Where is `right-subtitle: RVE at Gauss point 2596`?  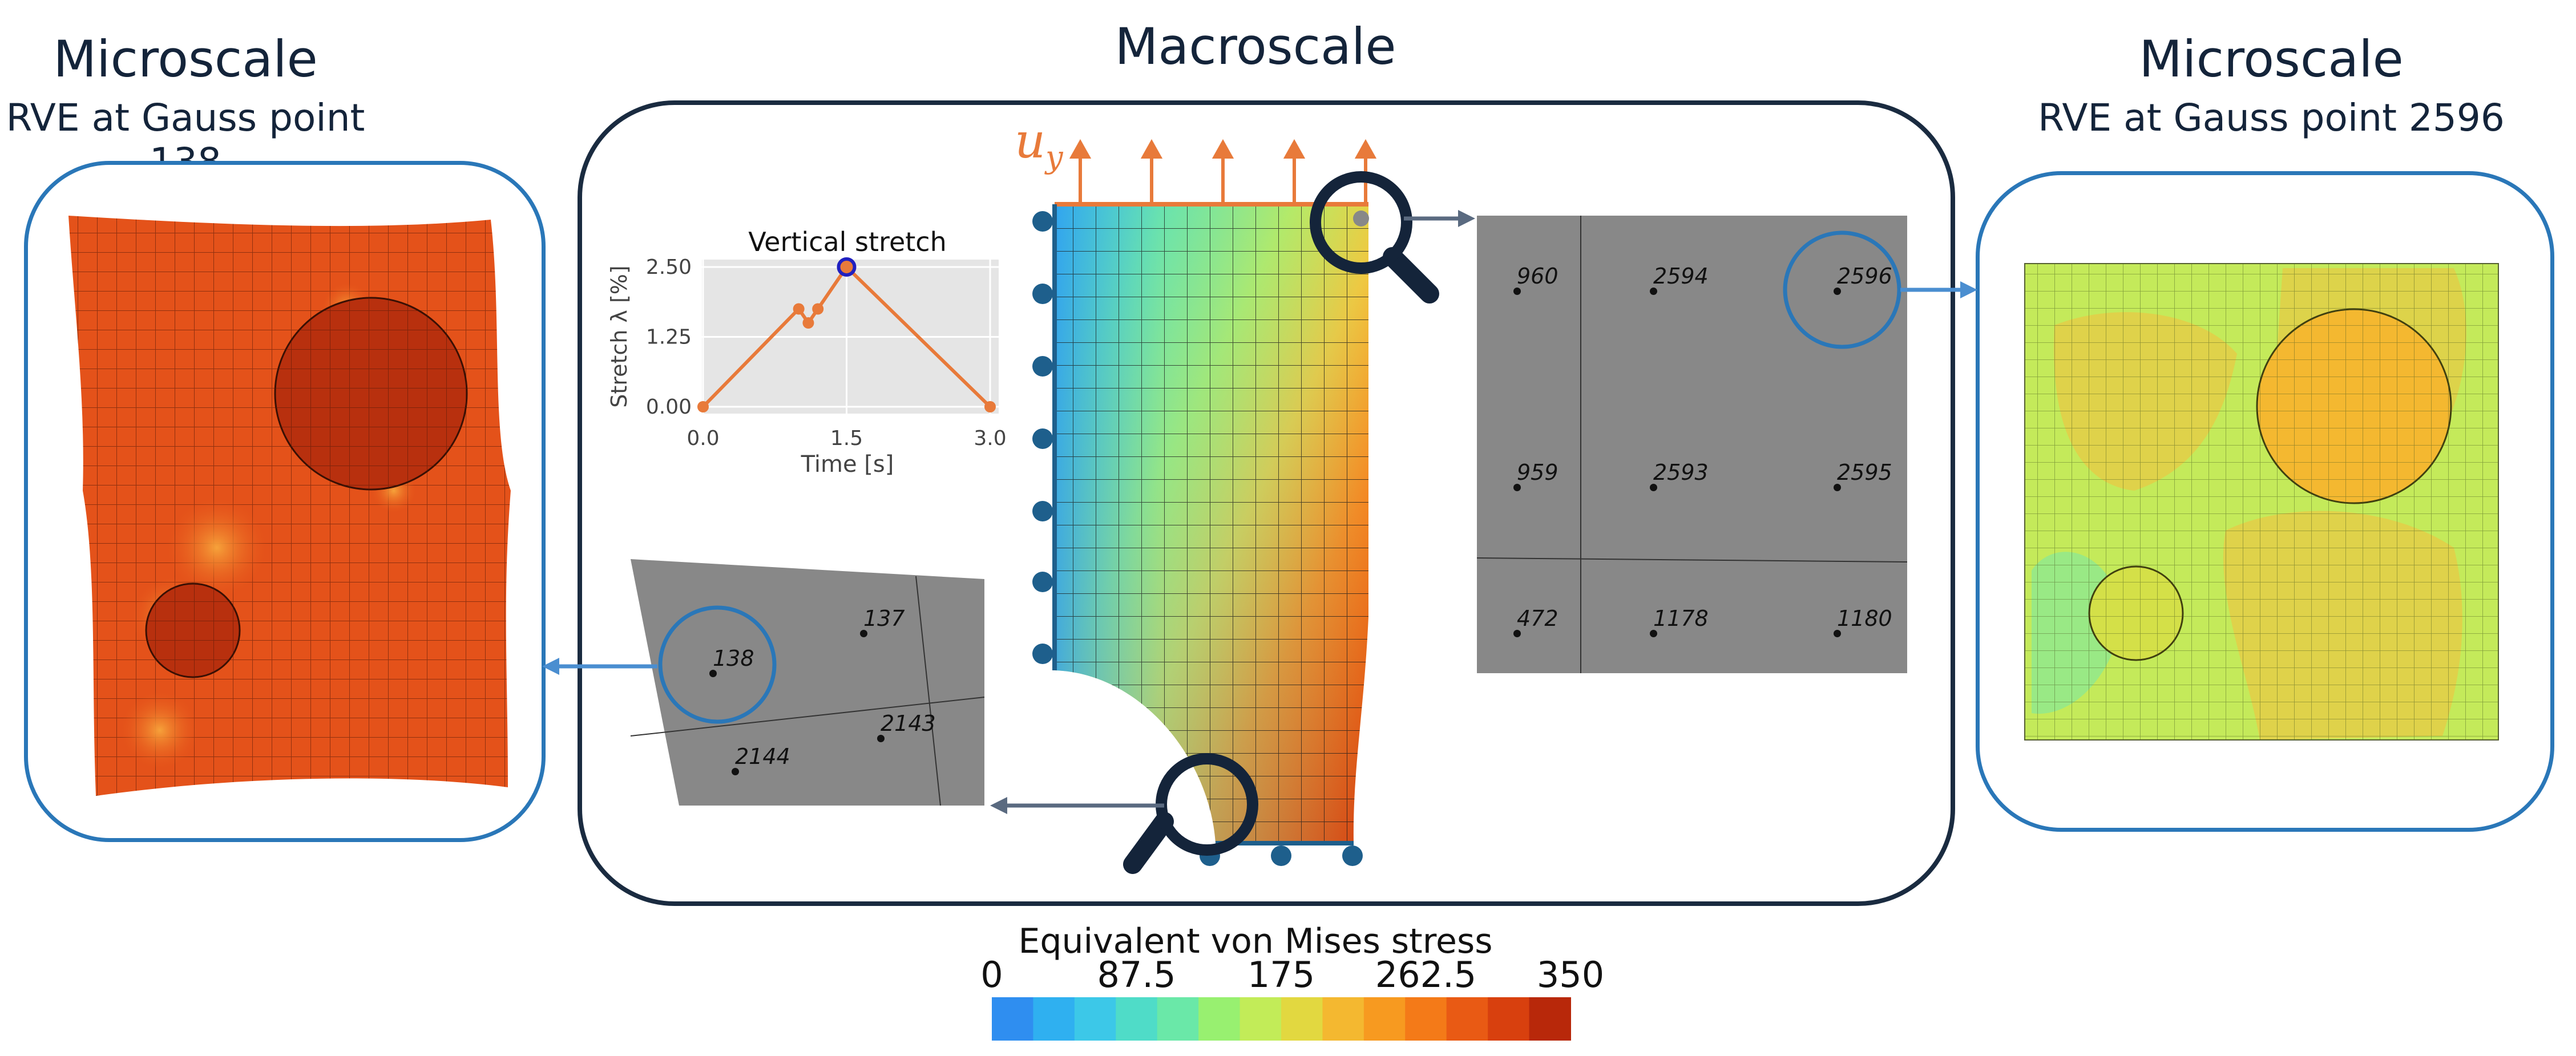 right-subtitle: RVE at Gauss point 2596 is located at coordinates (2271, 118).